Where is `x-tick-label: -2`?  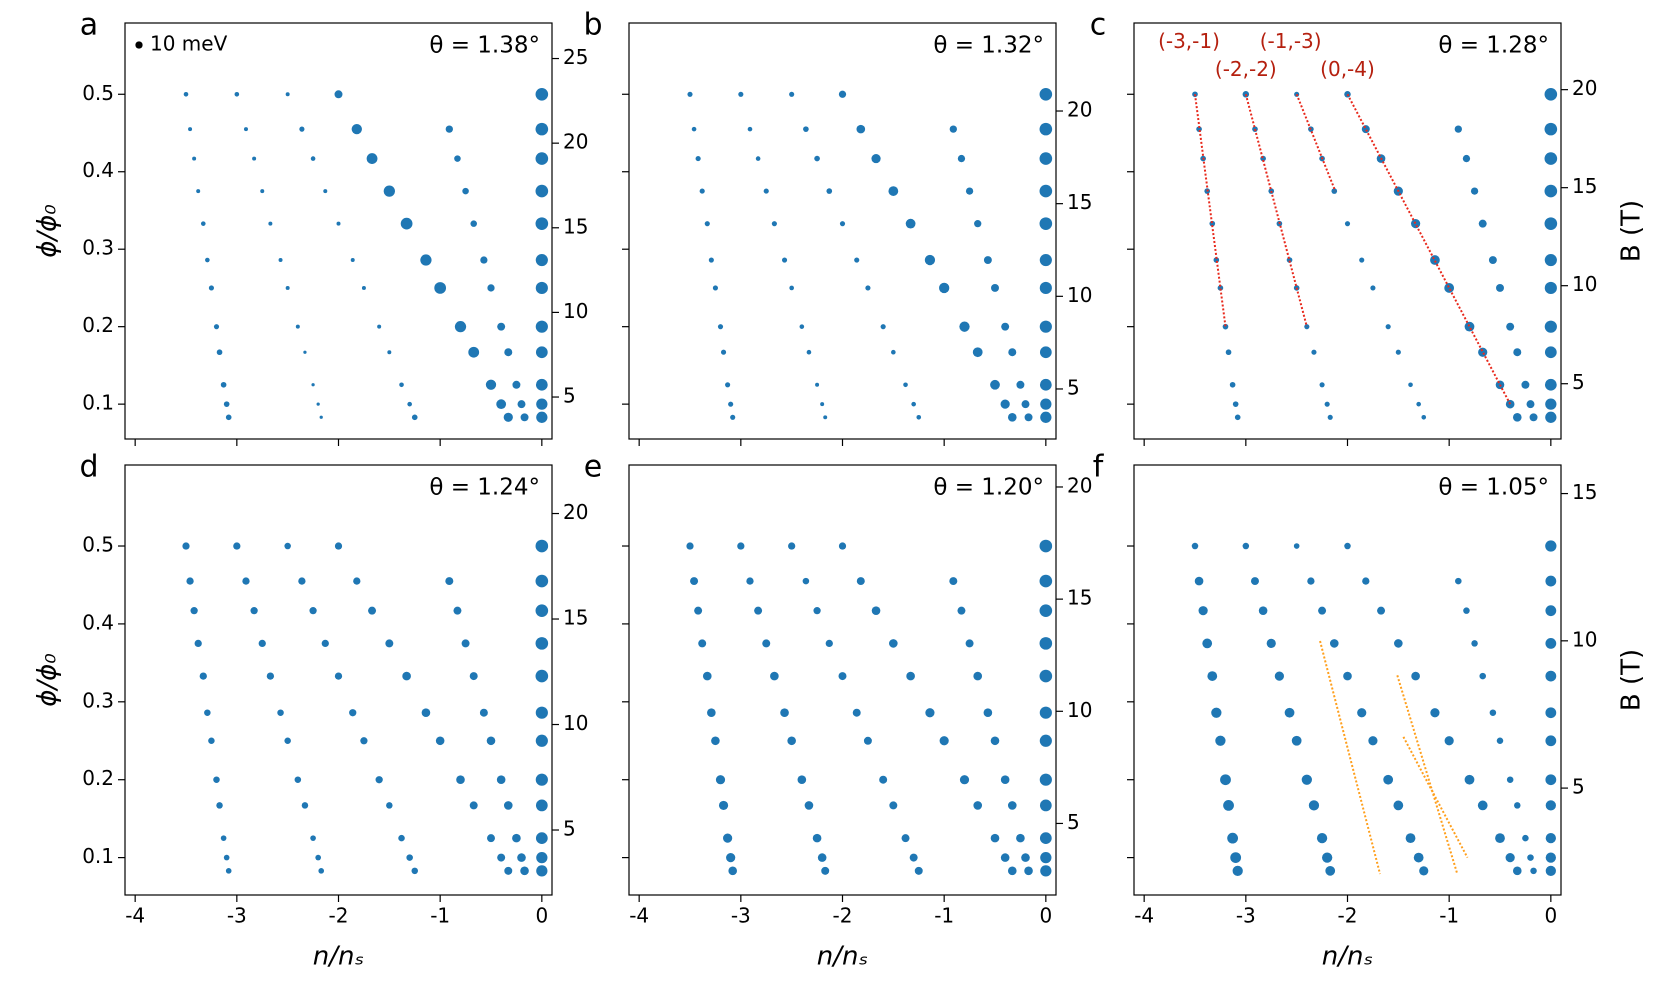 x-tick-label: -2 is located at coordinates (339, 916).